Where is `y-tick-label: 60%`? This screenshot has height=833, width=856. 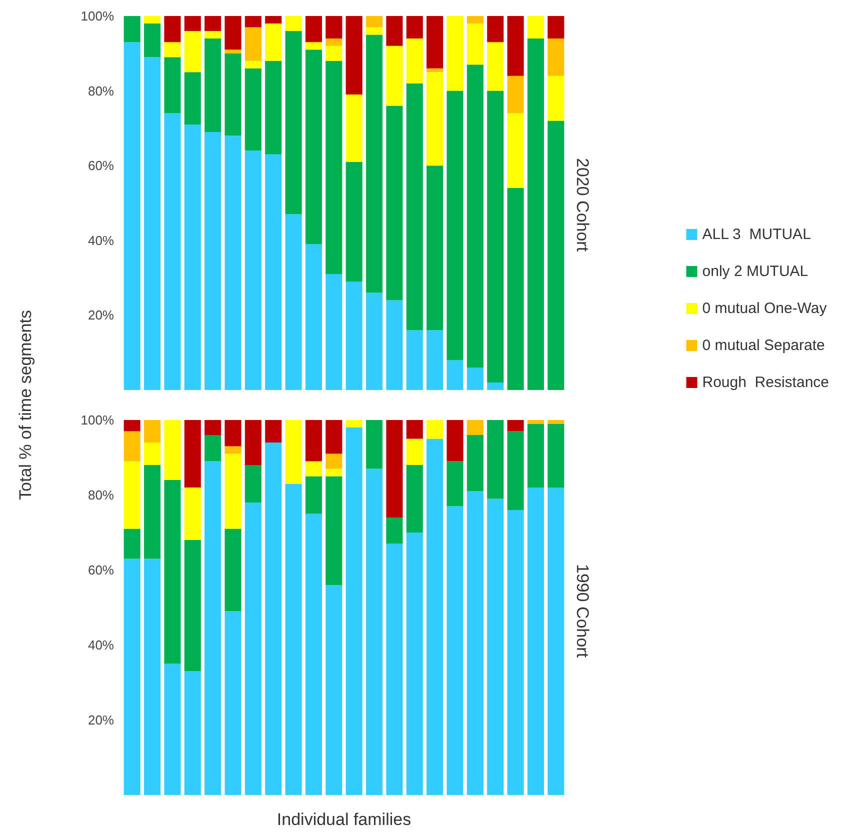
y-tick-label: 60% is located at coordinates (101, 166).